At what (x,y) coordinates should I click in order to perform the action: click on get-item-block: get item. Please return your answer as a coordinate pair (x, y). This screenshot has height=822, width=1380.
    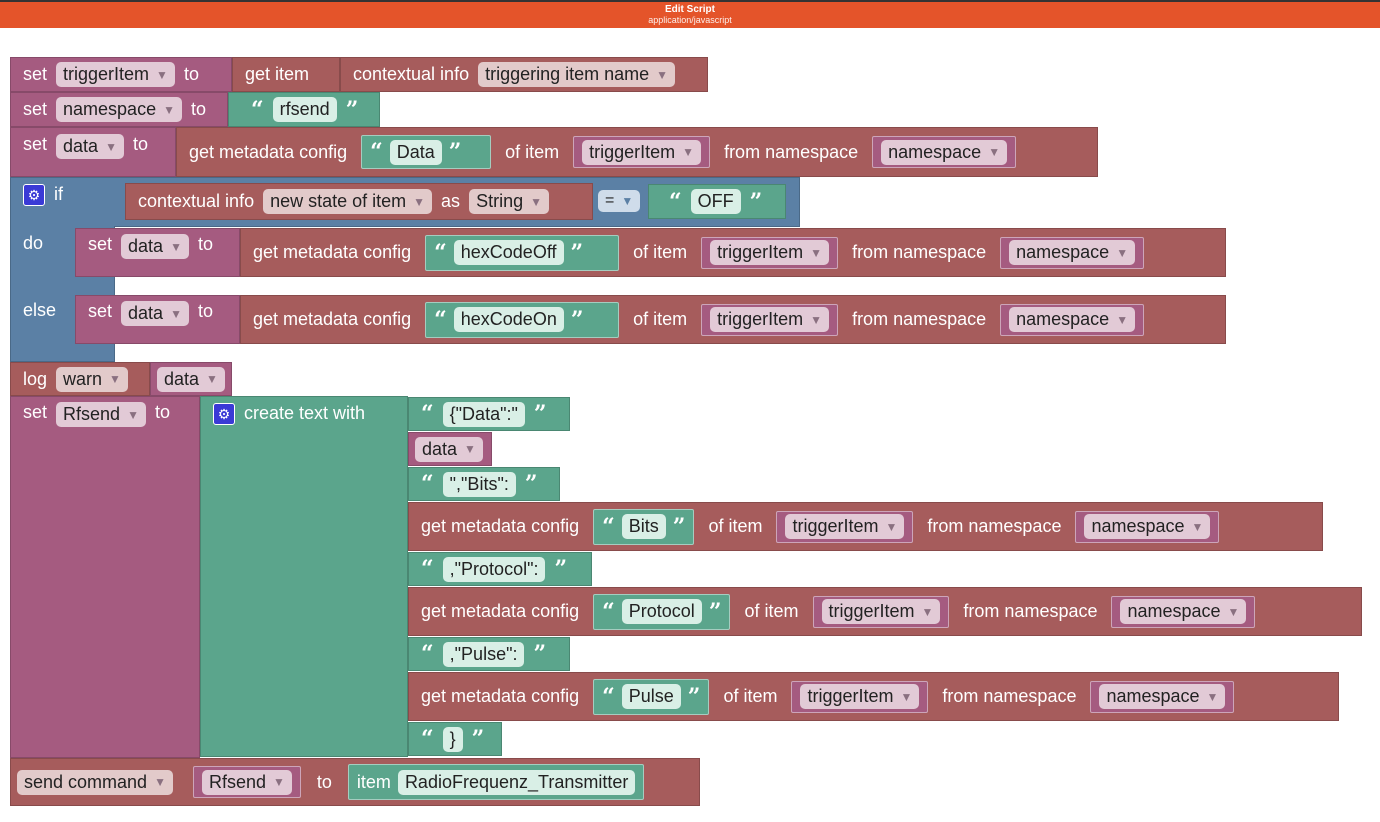
    Looking at the image, I should click on (286, 74).